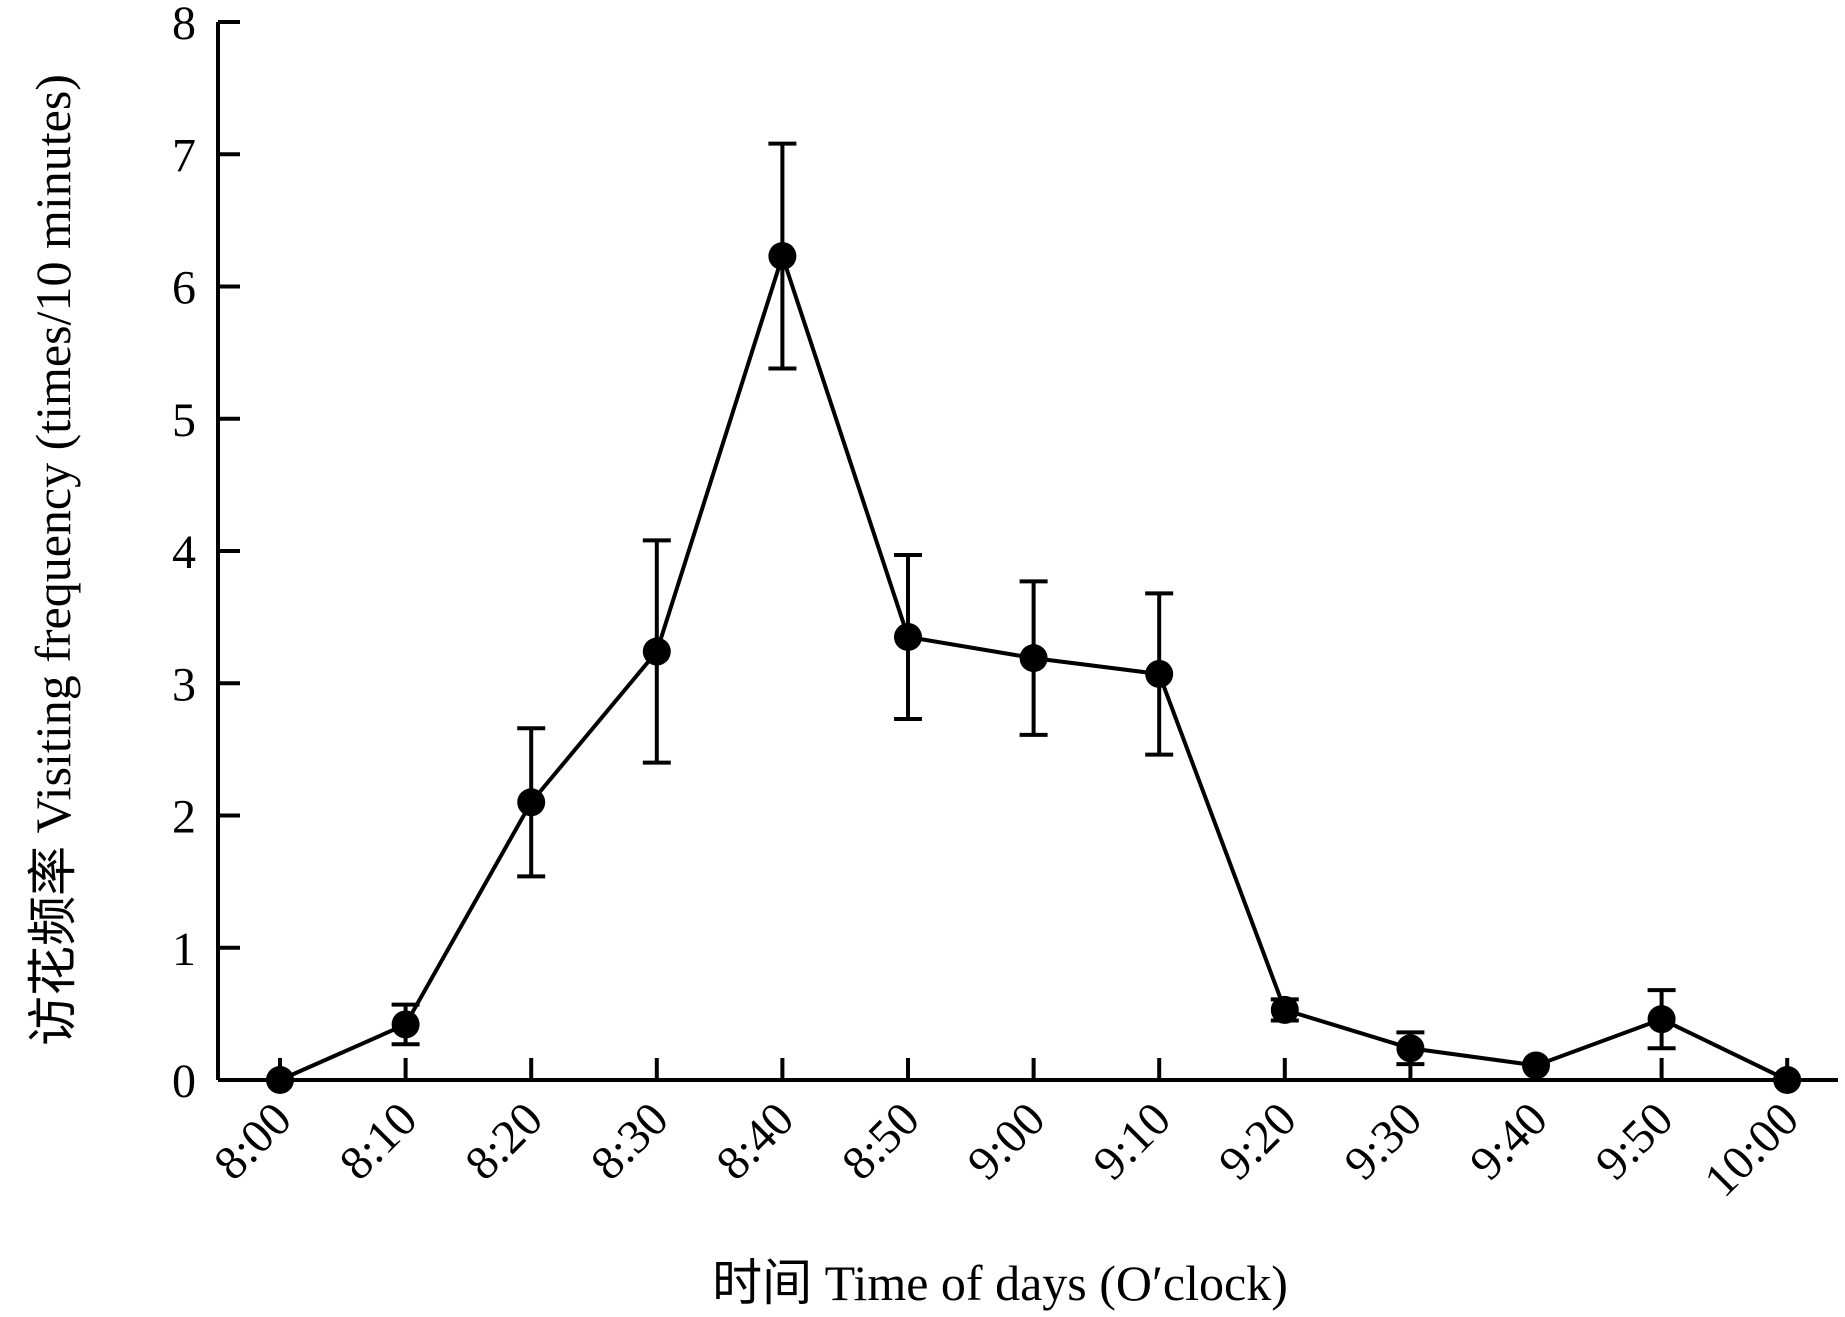 The image size is (1845, 1317). Describe the element at coordinates (184, 420) in the screenshot. I see `y-tick-label: 5` at that location.